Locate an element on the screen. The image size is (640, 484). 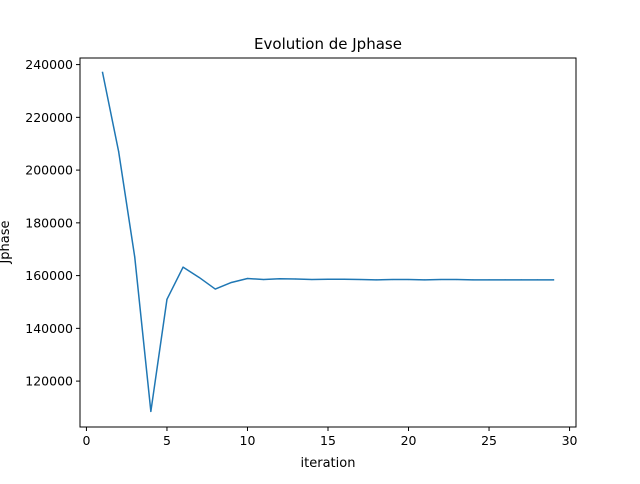
y-tick-label: 180000 is located at coordinates (49, 222).